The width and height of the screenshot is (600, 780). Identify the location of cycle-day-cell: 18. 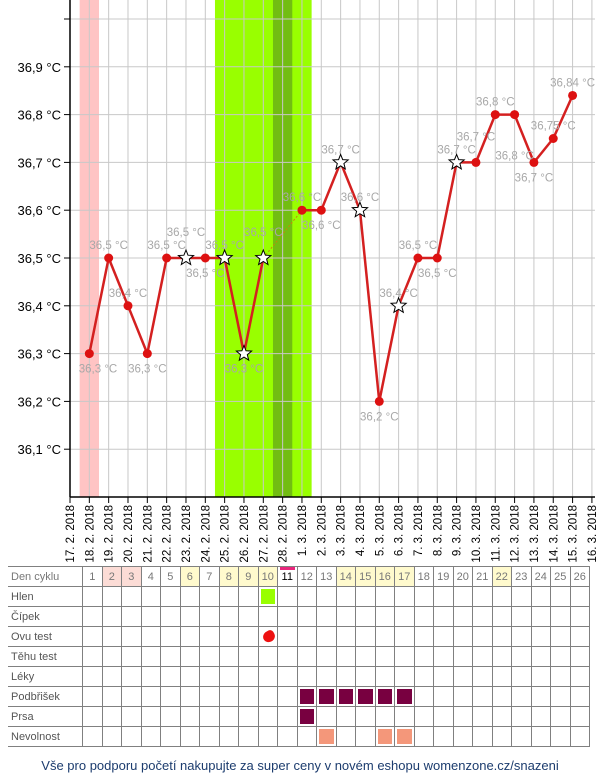
(423, 576).